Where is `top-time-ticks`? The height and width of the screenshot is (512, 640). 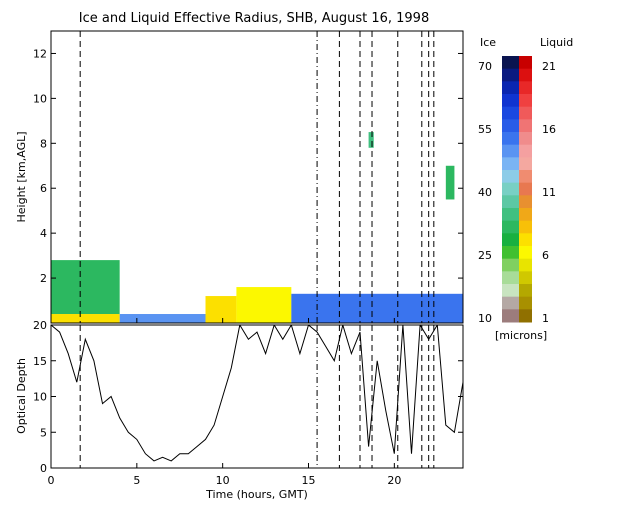
top-time-ticks is located at coordinates (222, 320).